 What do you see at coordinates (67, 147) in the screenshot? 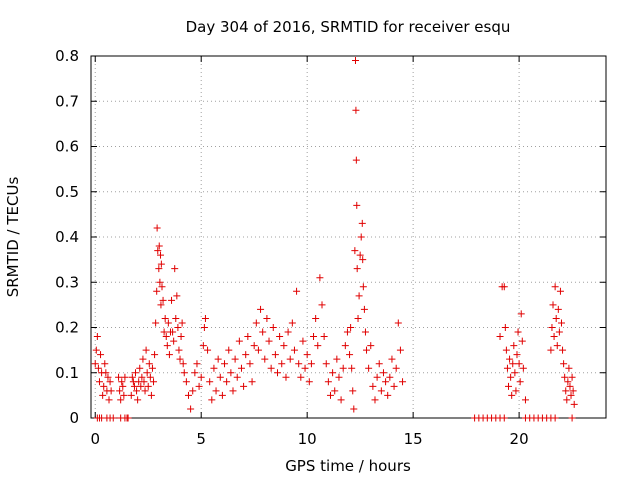
I see `y-tick-label: 0.6` at bounding box center [67, 147].